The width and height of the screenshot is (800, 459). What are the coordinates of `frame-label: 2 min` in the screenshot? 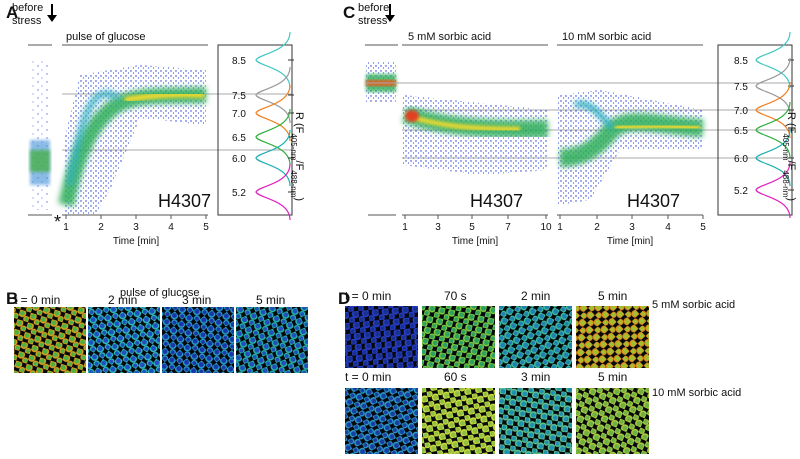 It's located at (535, 296).